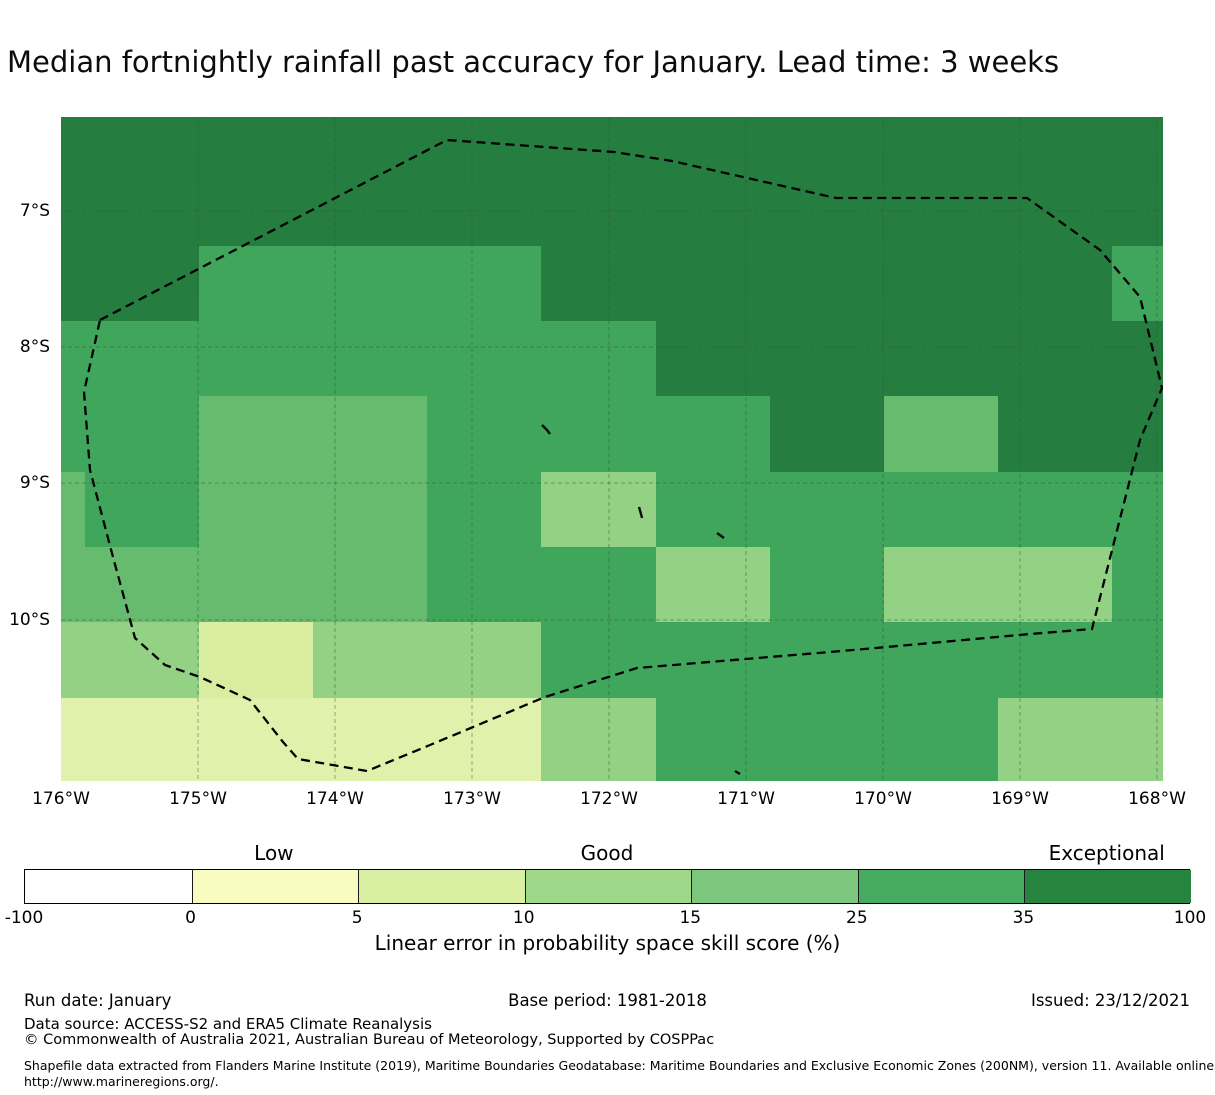 This screenshot has width=1215, height=1095. Describe the element at coordinates (523, 918) in the screenshot. I see `colorbar-tick-label: 10` at that location.